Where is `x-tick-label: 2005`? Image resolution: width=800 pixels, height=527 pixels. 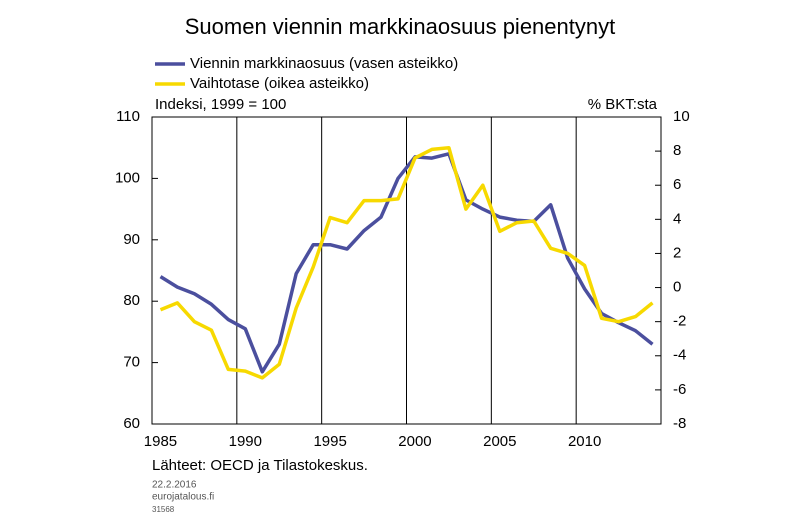 x-tick-label: 2005 is located at coordinates (499, 441).